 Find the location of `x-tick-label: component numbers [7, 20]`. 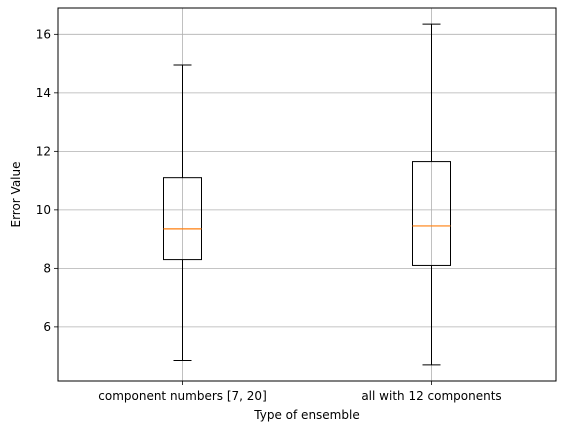

x-tick-label: component numbers [7, 20] is located at coordinates (182, 396).